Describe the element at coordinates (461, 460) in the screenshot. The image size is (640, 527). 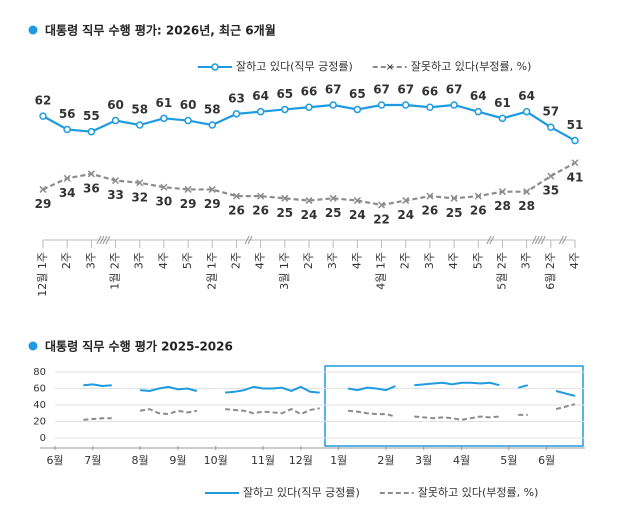
I see `x-tick-label: 4월` at that location.